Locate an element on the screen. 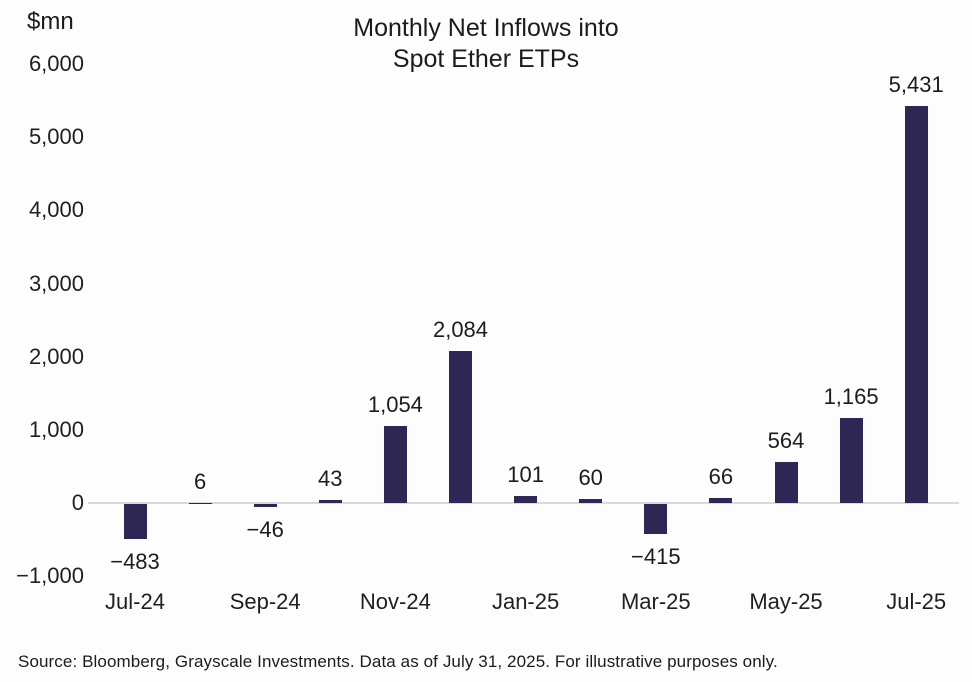  bar-value-label: −46 is located at coordinates (265, 530).